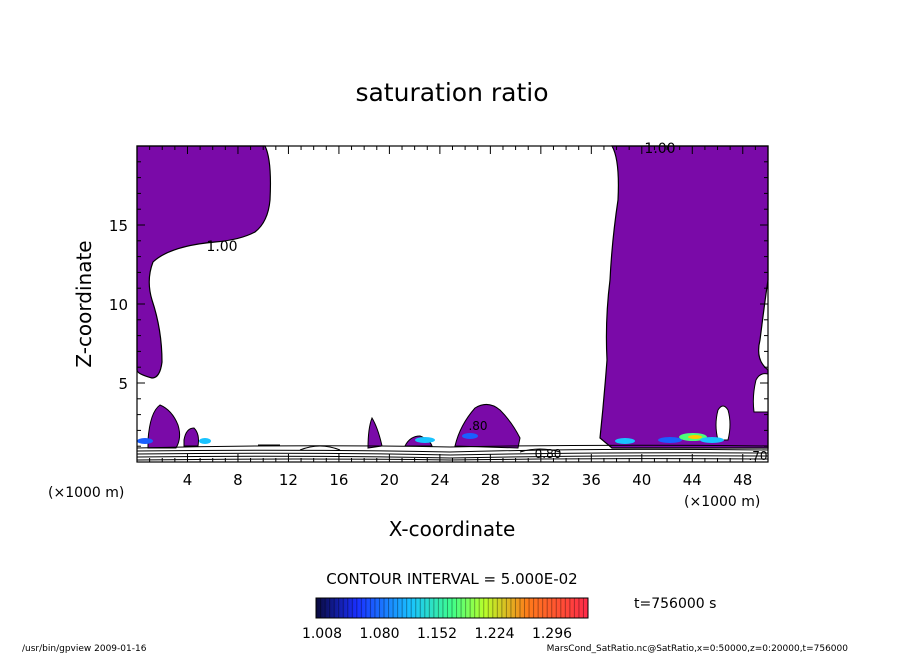  What do you see at coordinates (692, 480) in the screenshot?
I see `x-tick-label: 44` at bounding box center [692, 480].